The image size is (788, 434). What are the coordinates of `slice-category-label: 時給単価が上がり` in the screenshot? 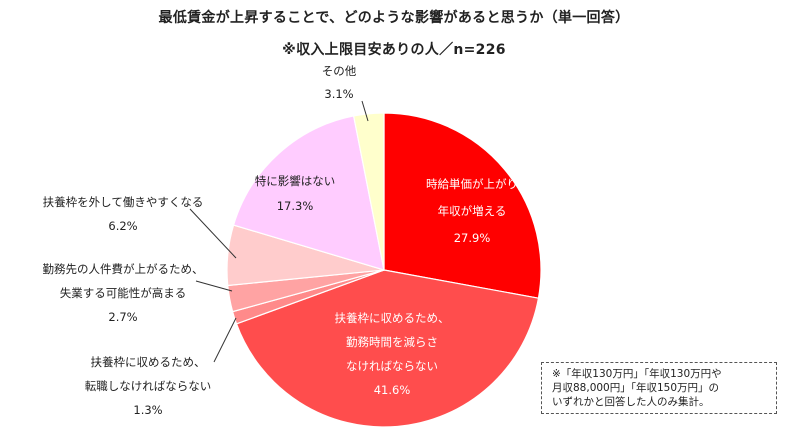 It's located at (472, 184).